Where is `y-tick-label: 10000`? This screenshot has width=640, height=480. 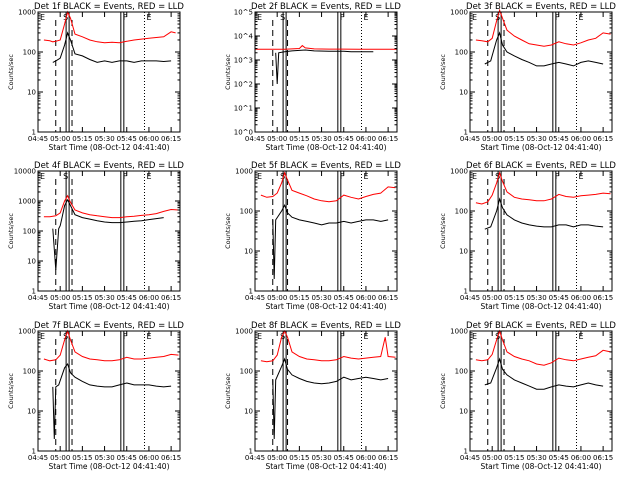
y-tick-label: 10000 is located at coordinates (25, 172).